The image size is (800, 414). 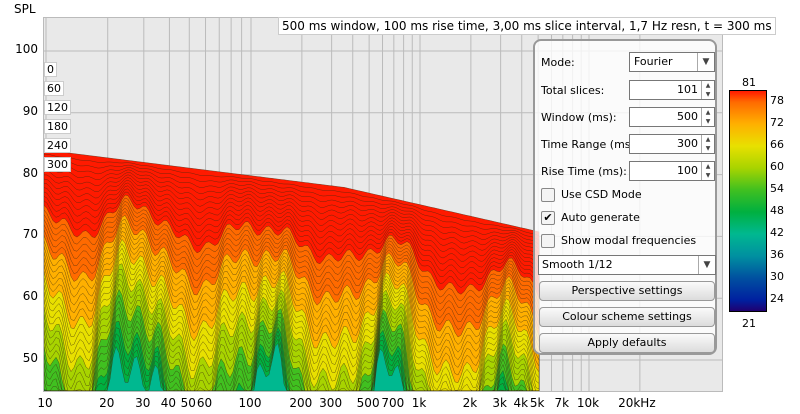 What do you see at coordinates (204, 403) in the screenshot?
I see `x-tick-label: 60` at bounding box center [204, 403].